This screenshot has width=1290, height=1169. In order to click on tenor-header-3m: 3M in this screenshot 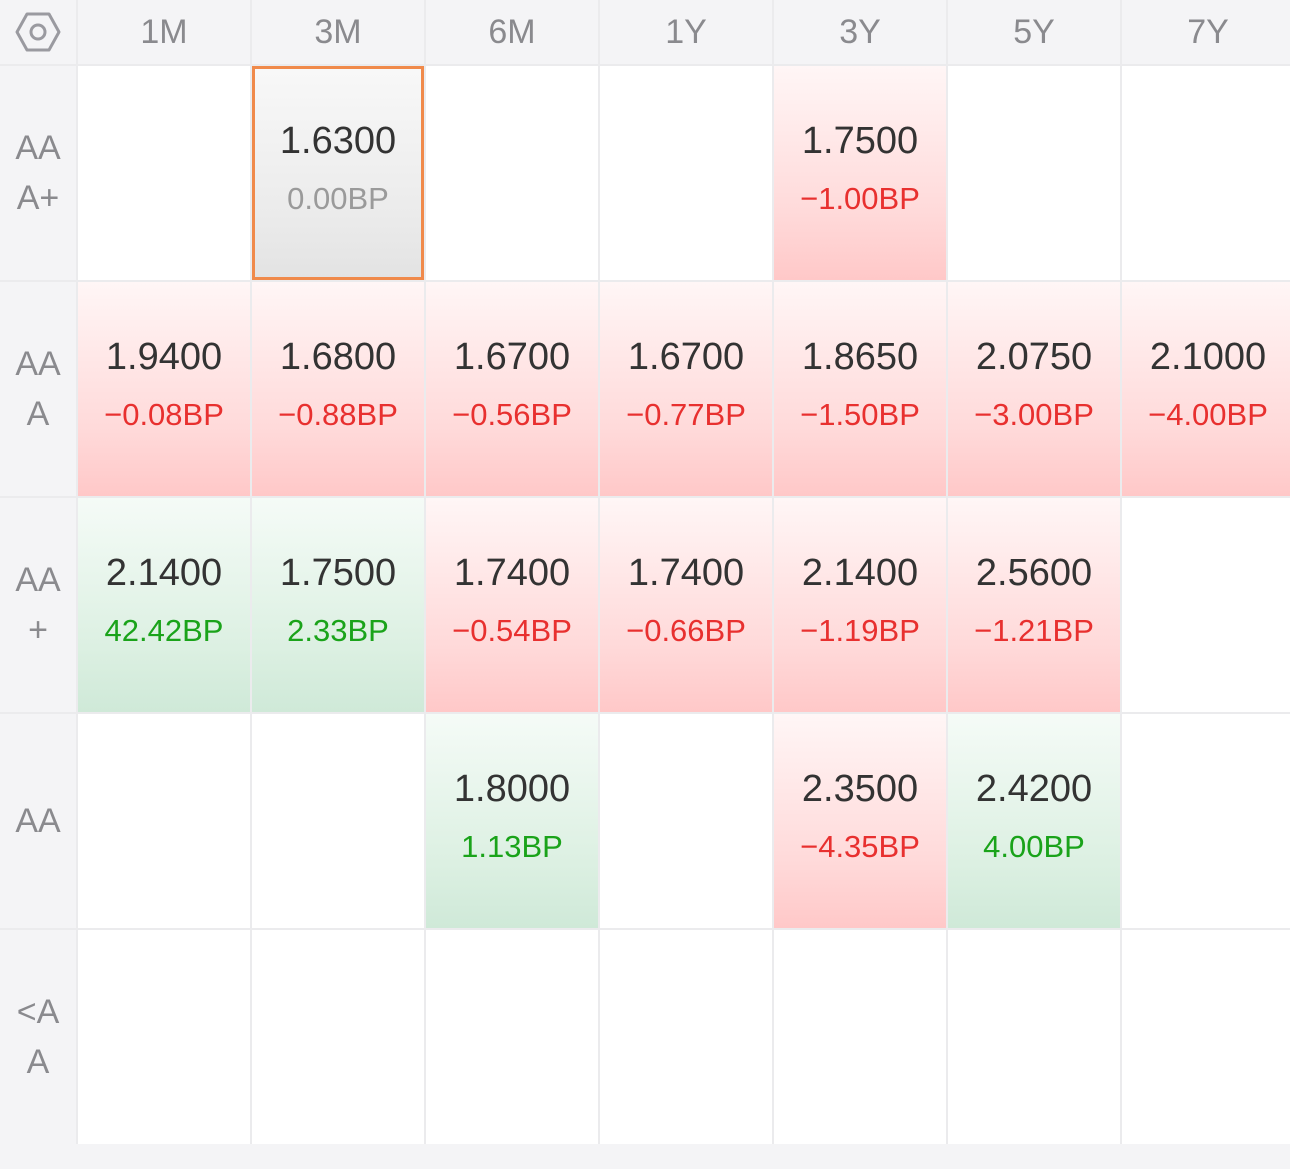, I will do `click(338, 32)`.